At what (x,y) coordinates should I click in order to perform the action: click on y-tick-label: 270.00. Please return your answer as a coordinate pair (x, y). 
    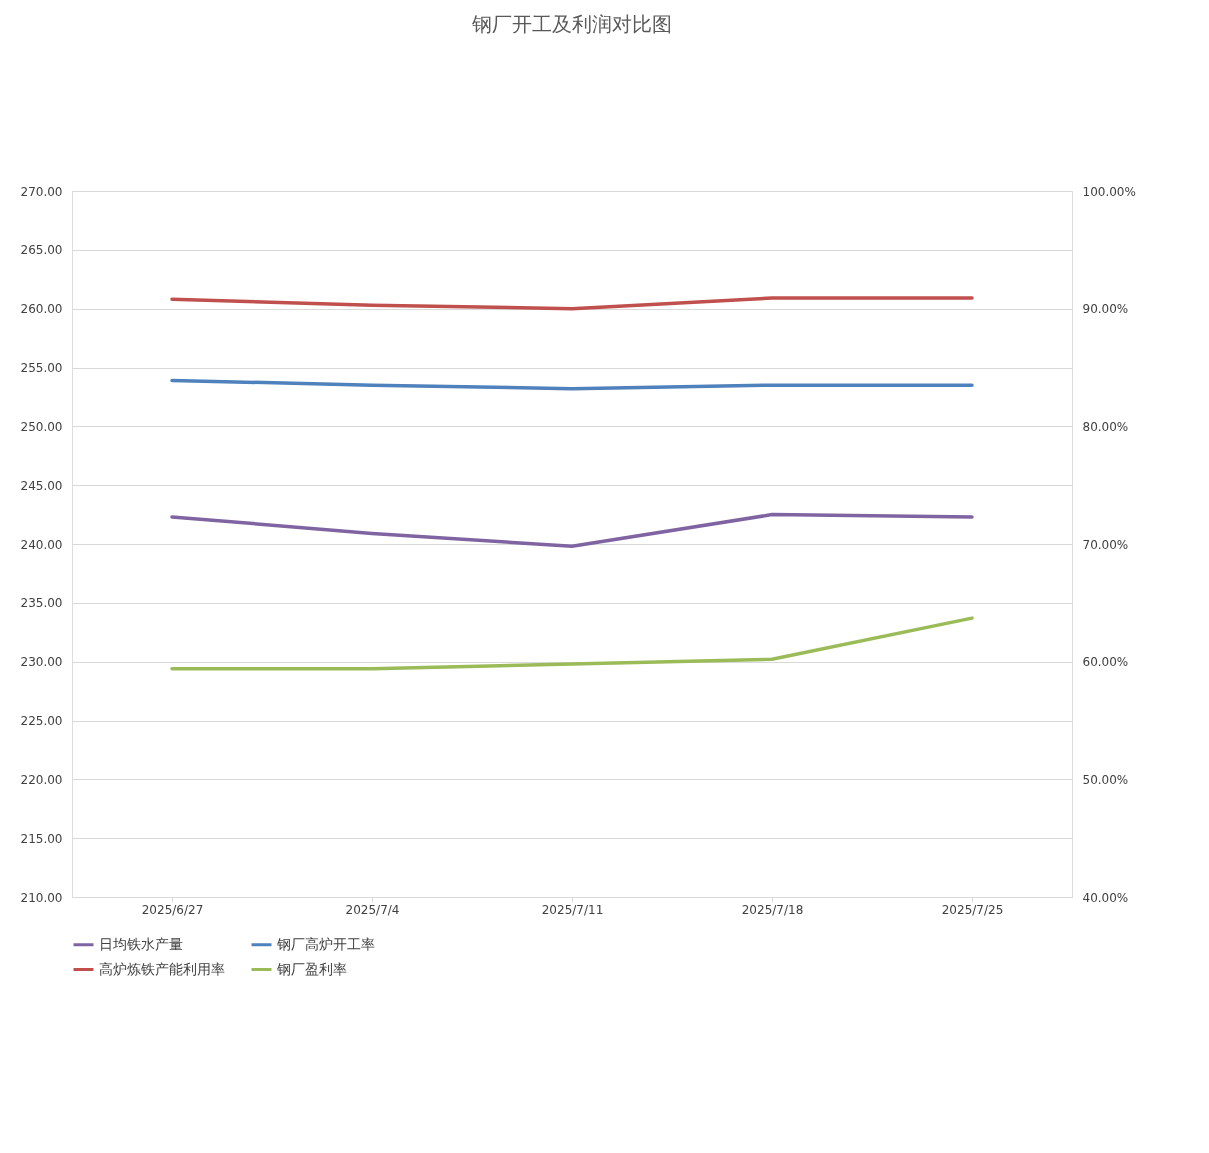
    Looking at the image, I should click on (41, 191).